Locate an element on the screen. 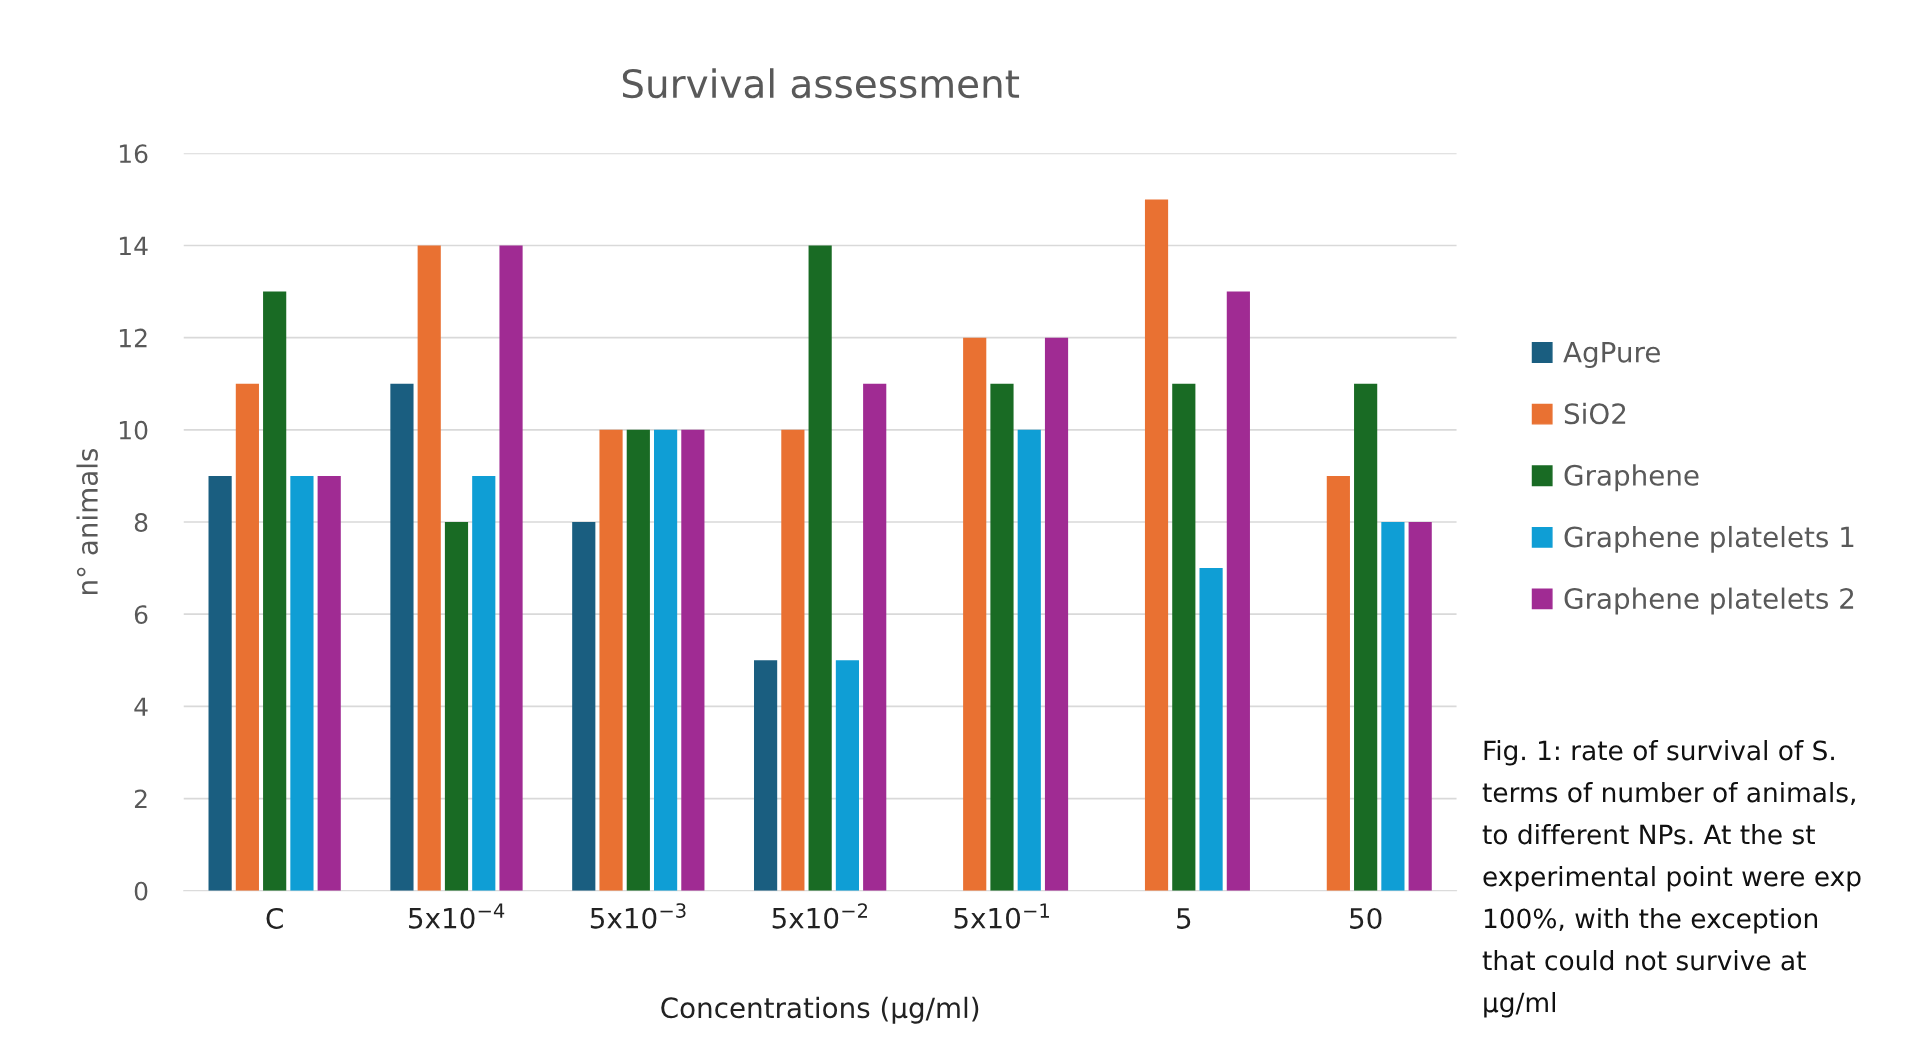  y-tick-label: 8 is located at coordinates (141, 522).